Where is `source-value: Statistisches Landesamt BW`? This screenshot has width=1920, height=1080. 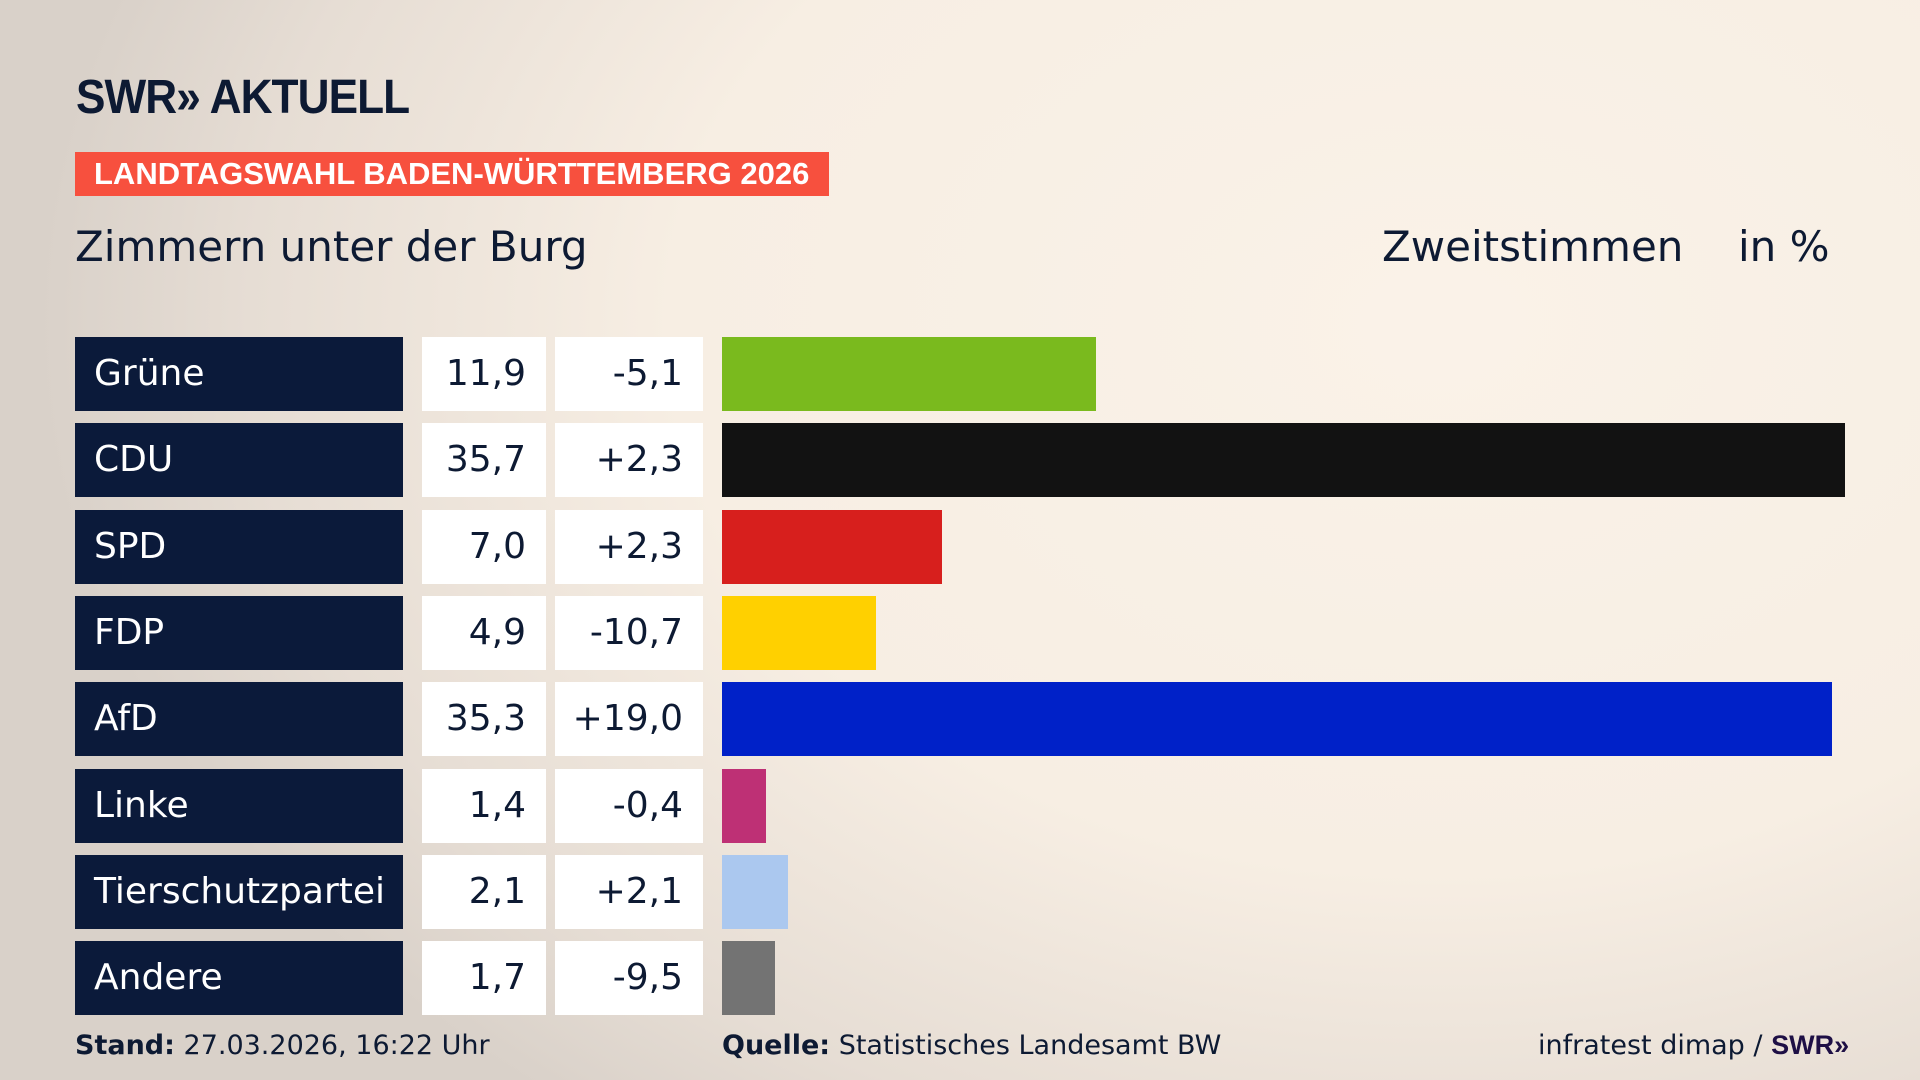
source-value: Statistisches Landesamt BW is located at coordinates (1030, 1045).